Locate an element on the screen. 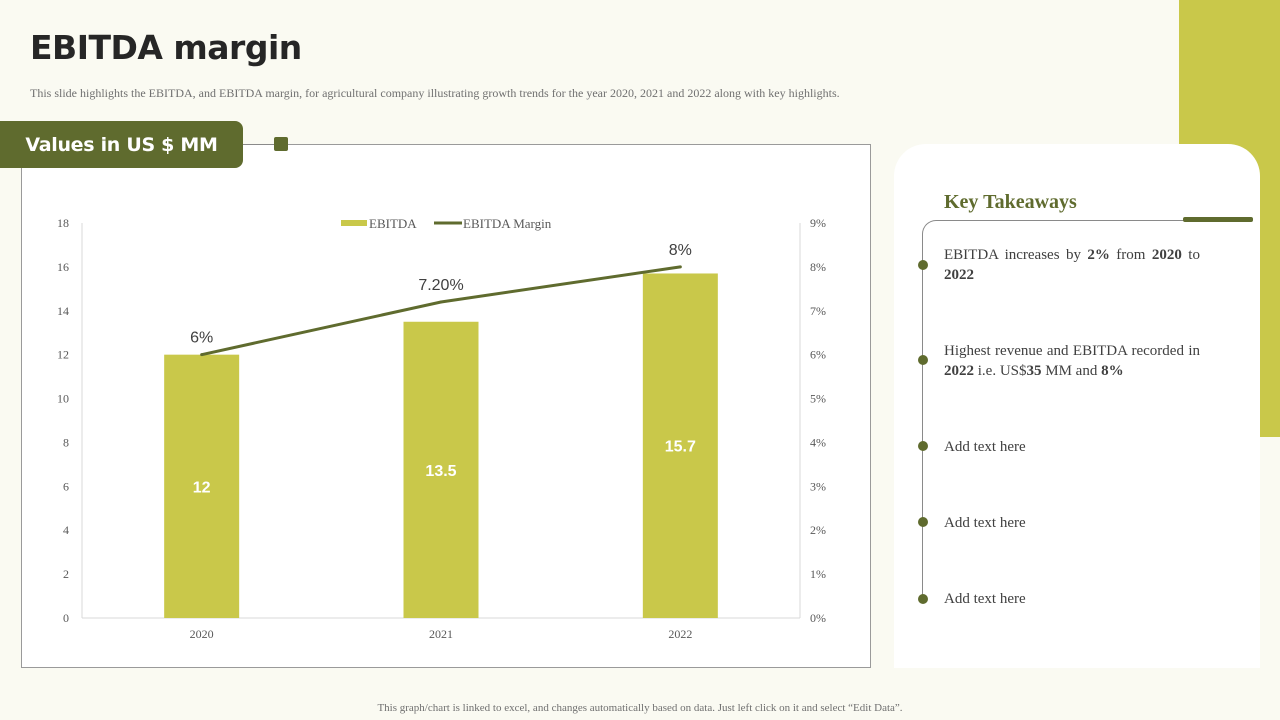 The image size is (1280, 720). x-tick-label: 2021 is located at coordinates (441, 634).